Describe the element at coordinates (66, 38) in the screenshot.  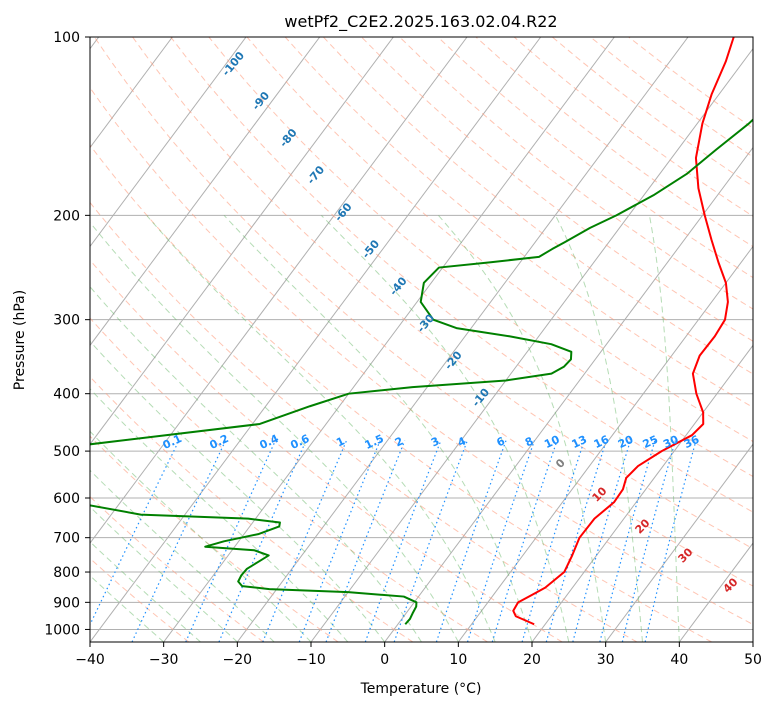
I see `y-tick-label: 100` at that location.